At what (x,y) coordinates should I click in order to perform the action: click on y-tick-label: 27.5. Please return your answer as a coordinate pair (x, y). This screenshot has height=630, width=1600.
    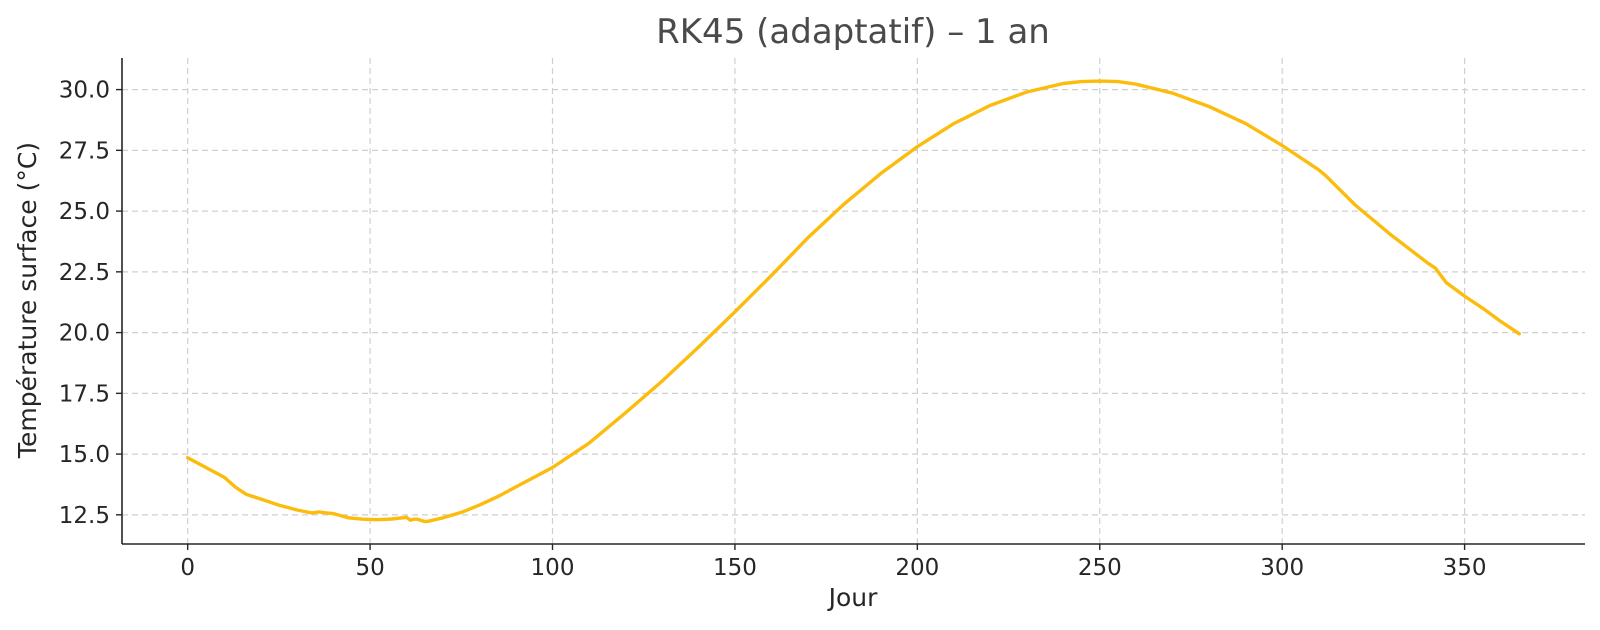
    Looking at the image, I should click on (84, 151).